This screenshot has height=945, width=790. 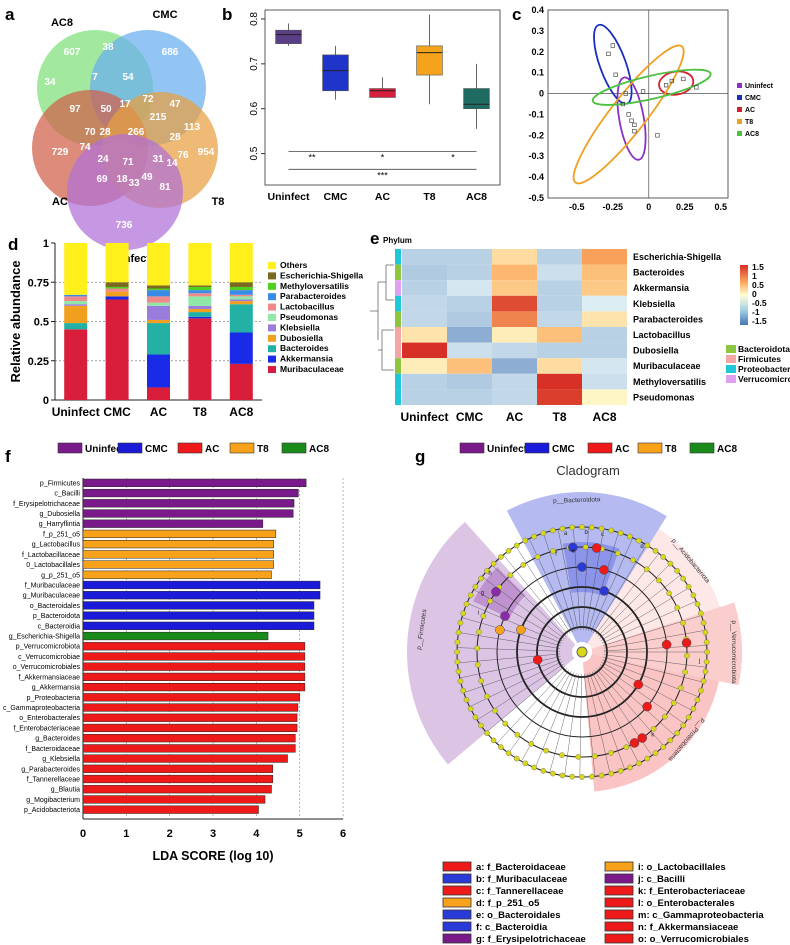 I want to click on x-tick-label: T8, so click(x=200, y=412).